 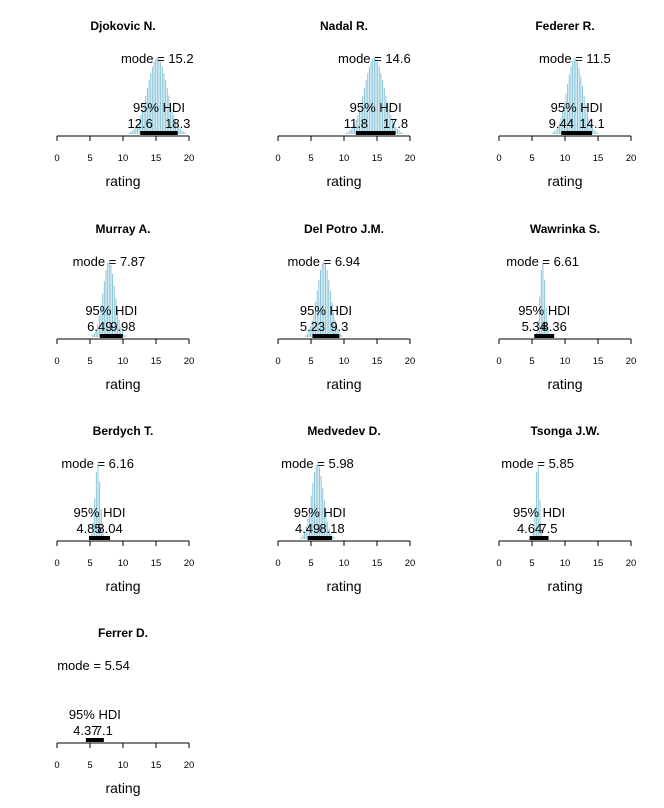 I want to click on panel-title: Medvedev D., so click(x=343, y=431).